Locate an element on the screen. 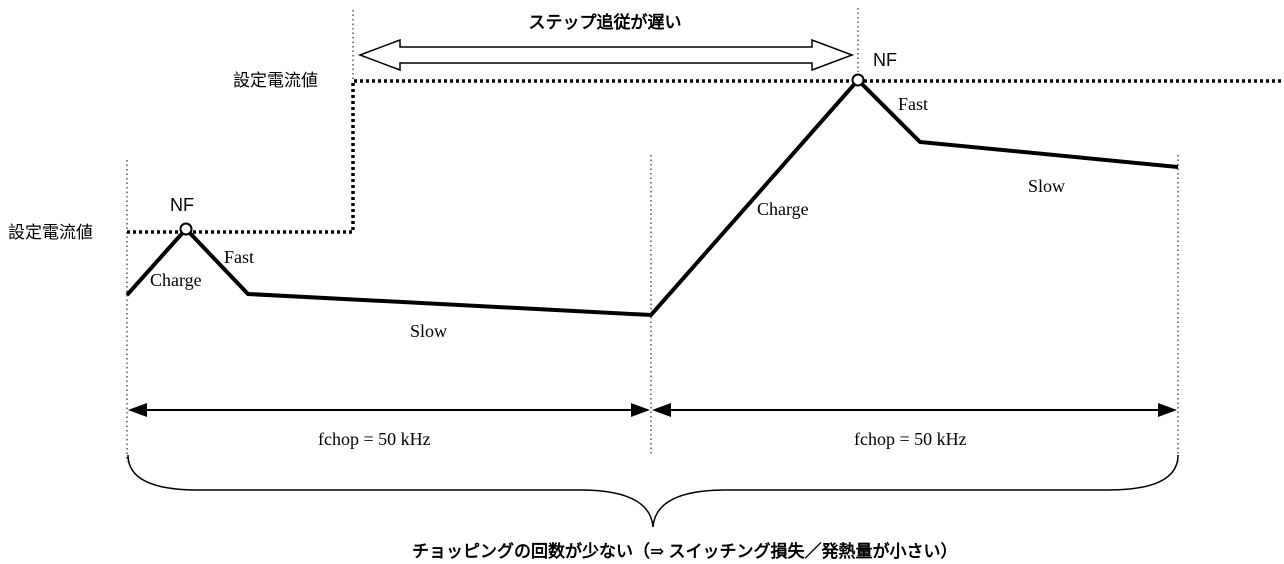  charge-label-right: Charge is located at coordinates (783, 209).